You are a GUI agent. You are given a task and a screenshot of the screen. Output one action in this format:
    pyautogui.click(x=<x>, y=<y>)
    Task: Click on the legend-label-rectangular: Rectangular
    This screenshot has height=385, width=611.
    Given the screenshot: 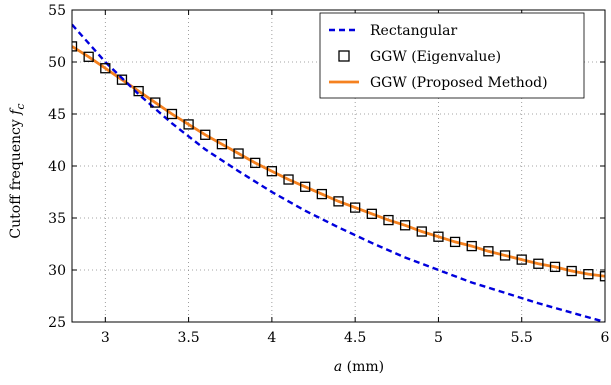 What is the action you would take?
    pyautogui.click(x=413, y=31)
    